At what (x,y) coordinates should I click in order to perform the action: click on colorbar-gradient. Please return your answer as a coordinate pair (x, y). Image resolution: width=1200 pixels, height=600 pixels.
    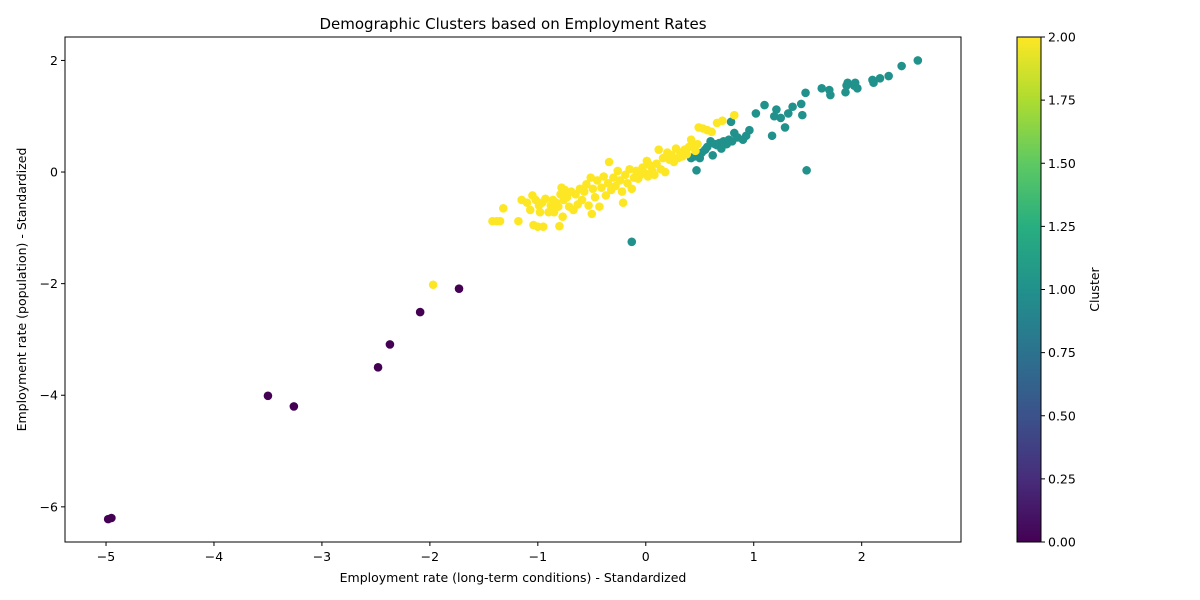
    Looking at the image, I should click on (1029, 289).